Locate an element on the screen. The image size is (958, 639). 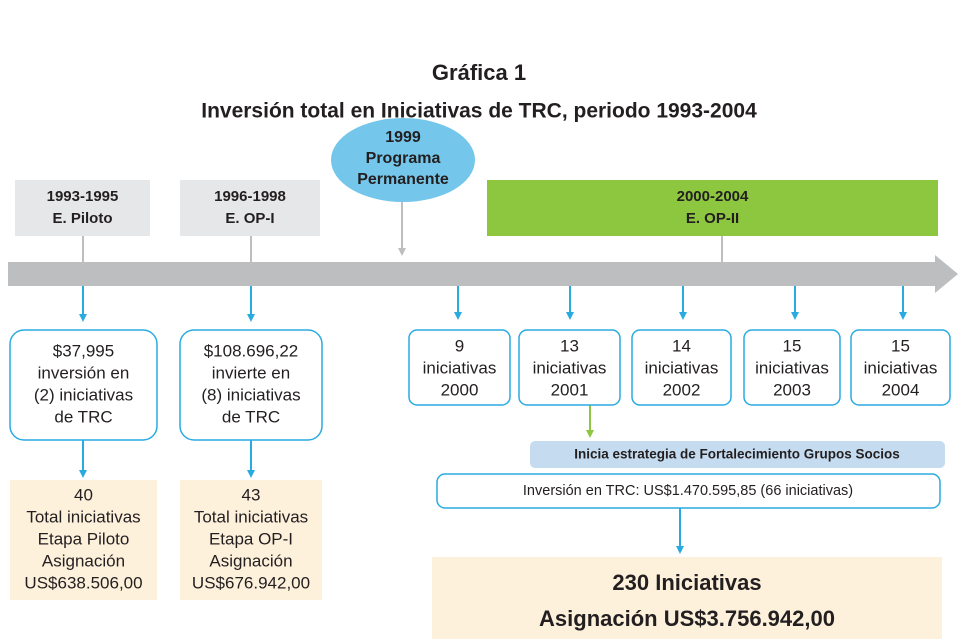
year-text: 14 is located at coordinates (681, 345).